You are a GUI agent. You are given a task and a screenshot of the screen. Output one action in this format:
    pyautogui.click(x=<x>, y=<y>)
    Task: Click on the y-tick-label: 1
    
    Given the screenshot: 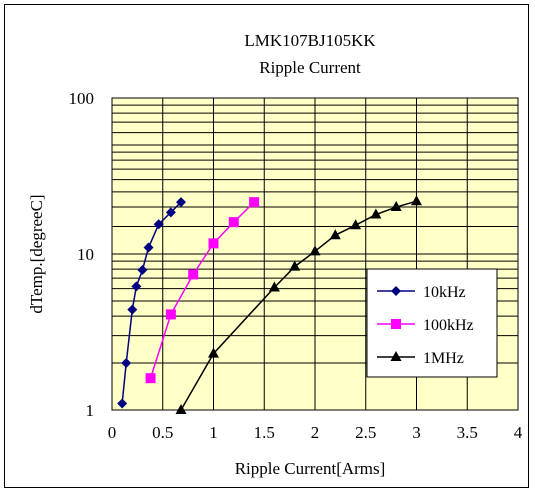 What is the action you would take?
    pyautogui.click(x=90, y=410)
    